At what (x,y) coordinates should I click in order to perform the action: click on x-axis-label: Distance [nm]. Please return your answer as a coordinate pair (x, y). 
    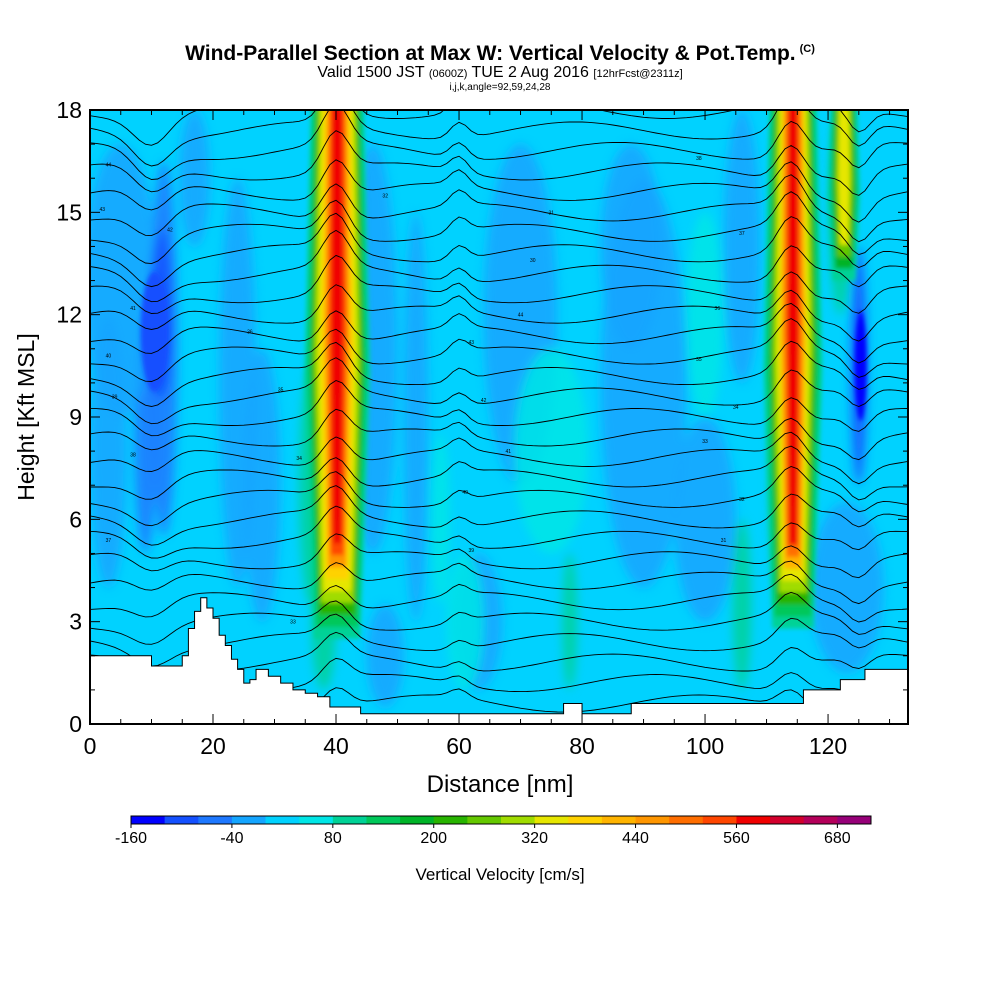
    Looking at the image, I should click on (500, 784).